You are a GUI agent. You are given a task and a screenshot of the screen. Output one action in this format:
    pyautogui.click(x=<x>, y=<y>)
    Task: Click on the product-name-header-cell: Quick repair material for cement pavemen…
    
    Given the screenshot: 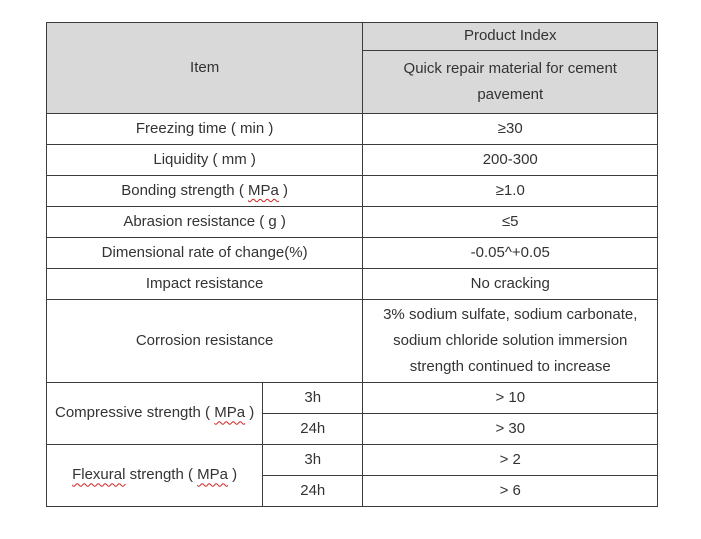 What is the action you would take?
    pyautogui.click(x=510, y=82)
    